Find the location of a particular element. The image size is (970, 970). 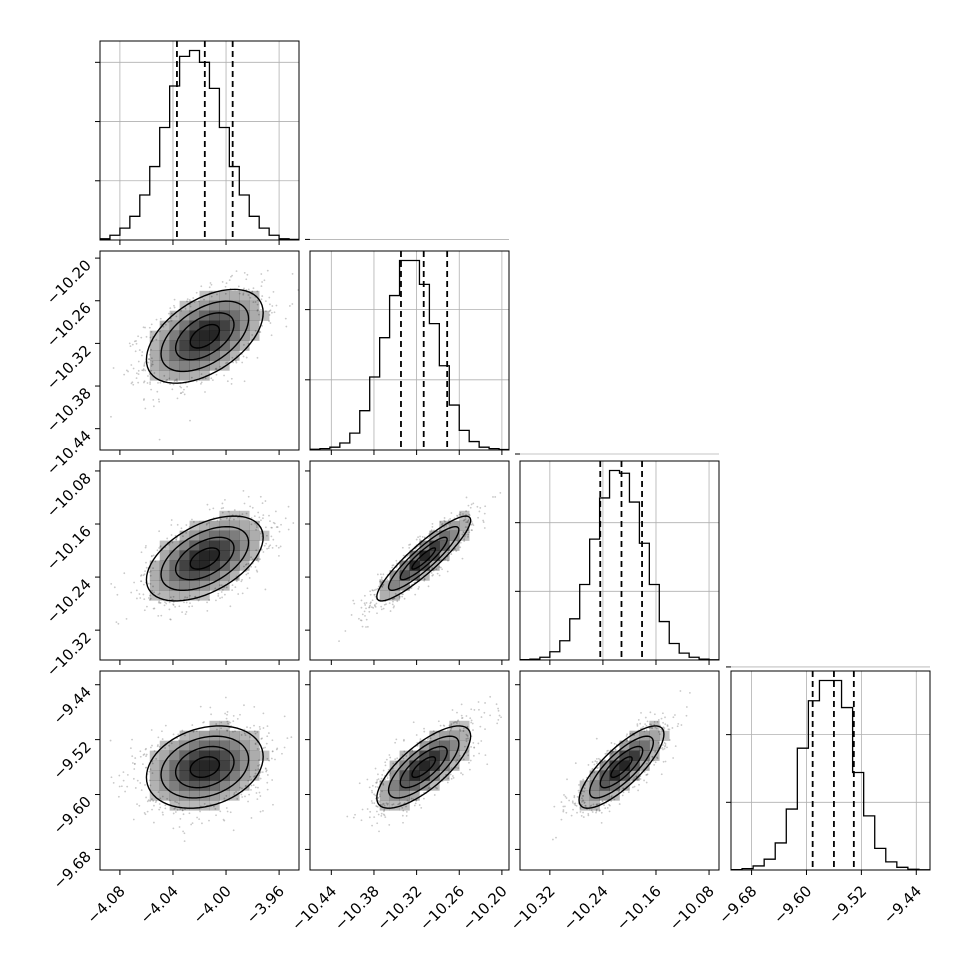

y-tick-label-1-3: −10.26 is located at coordinates (69, 325).